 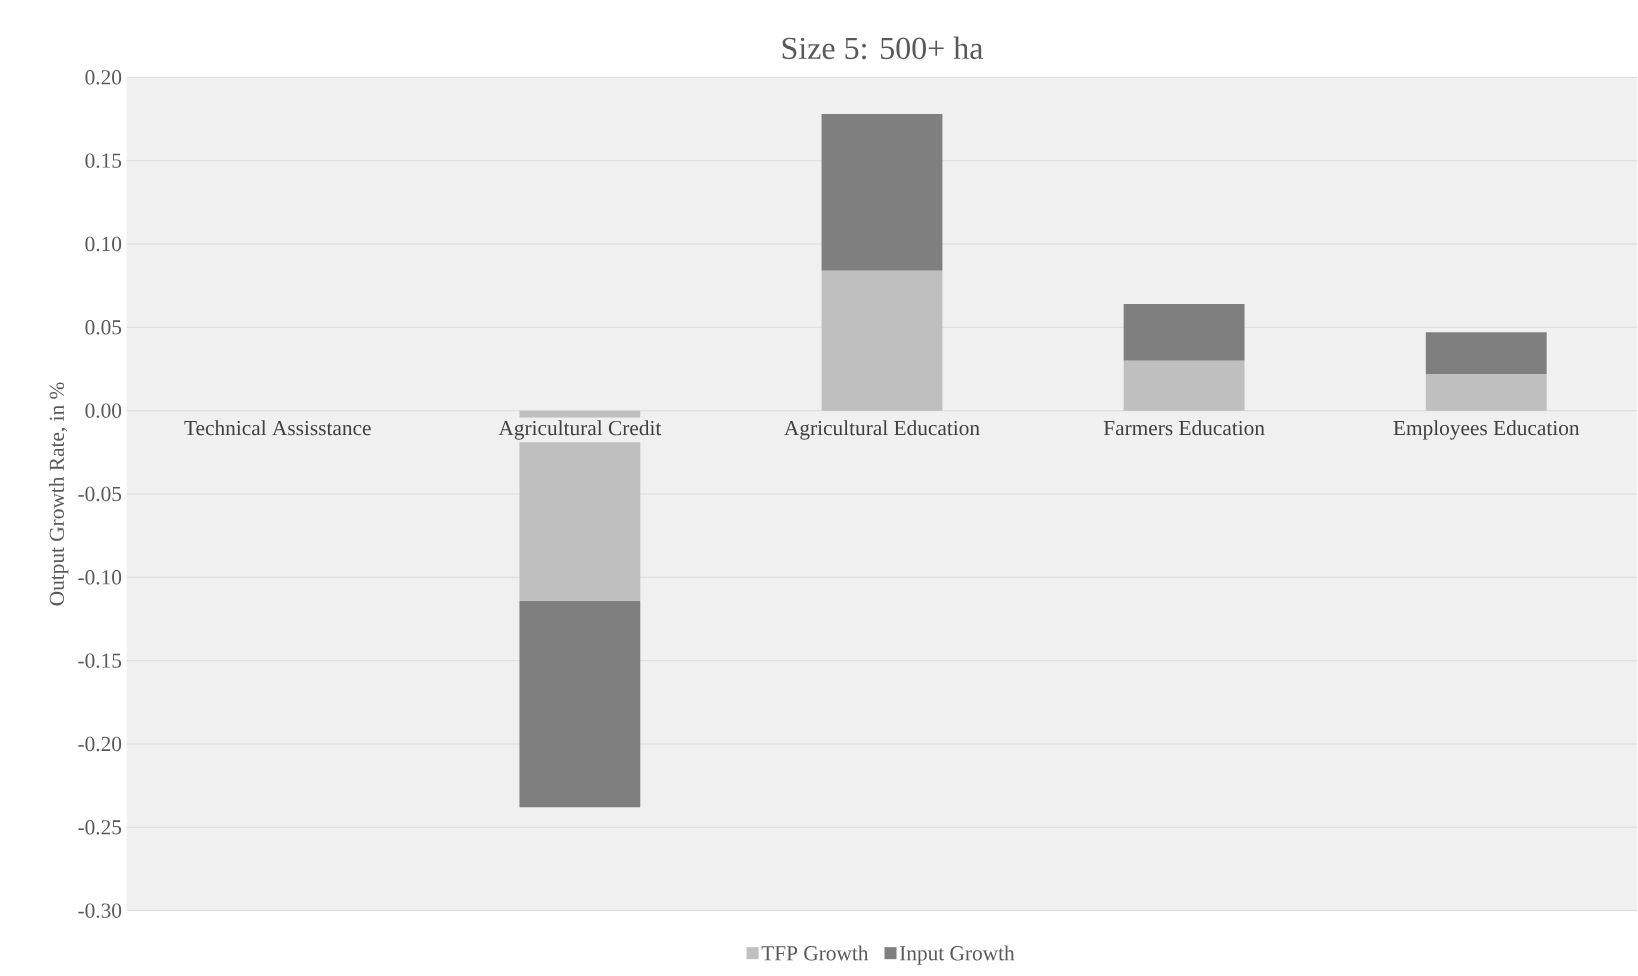 What do you see at coordinates (103, 410) in the screenshot?
I see `y-tick-label: 0.00` at bounding box center [103, 410].